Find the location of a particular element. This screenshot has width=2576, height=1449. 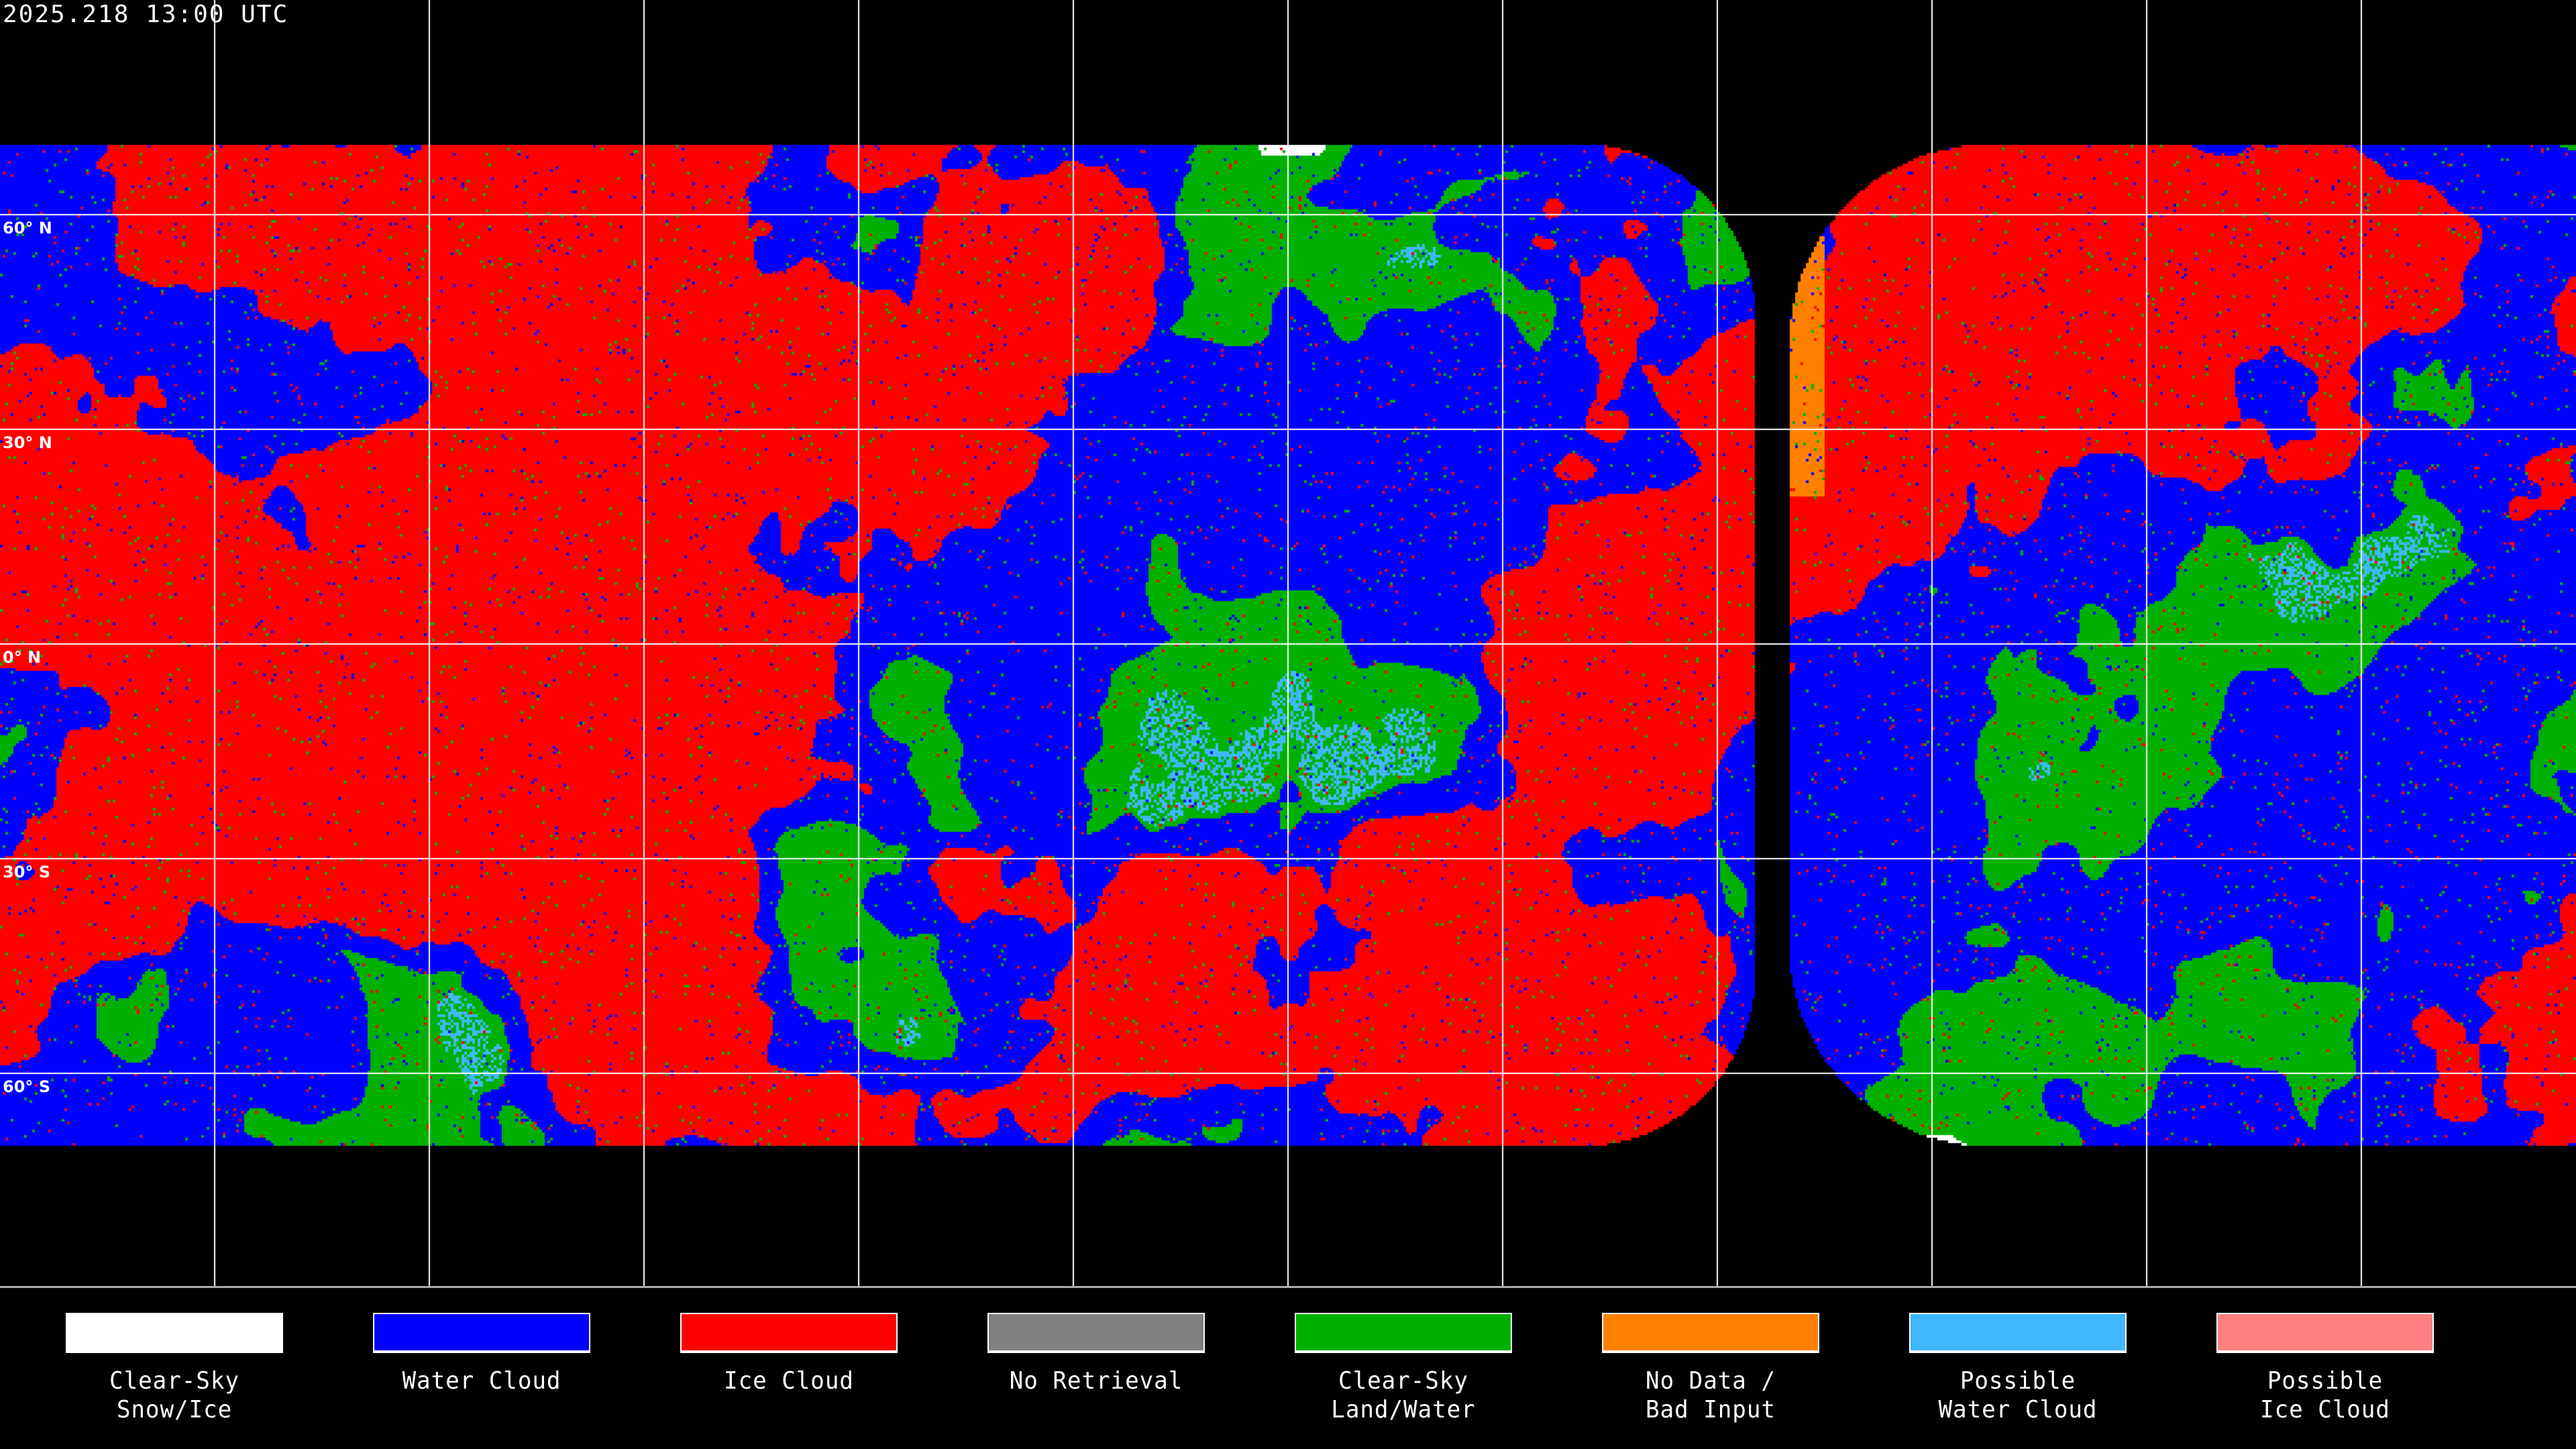

lat-label-60s: 60° S is located at coordinates (27, 1086).